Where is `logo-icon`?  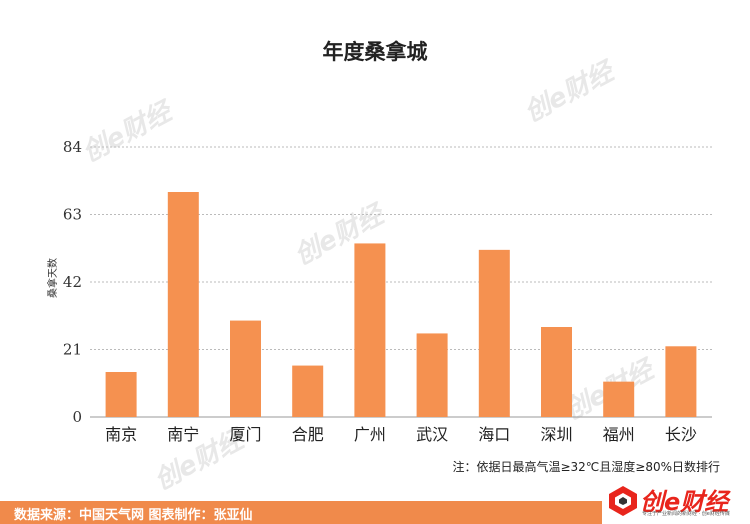
logo-icon is located at coordinates (623, 501).